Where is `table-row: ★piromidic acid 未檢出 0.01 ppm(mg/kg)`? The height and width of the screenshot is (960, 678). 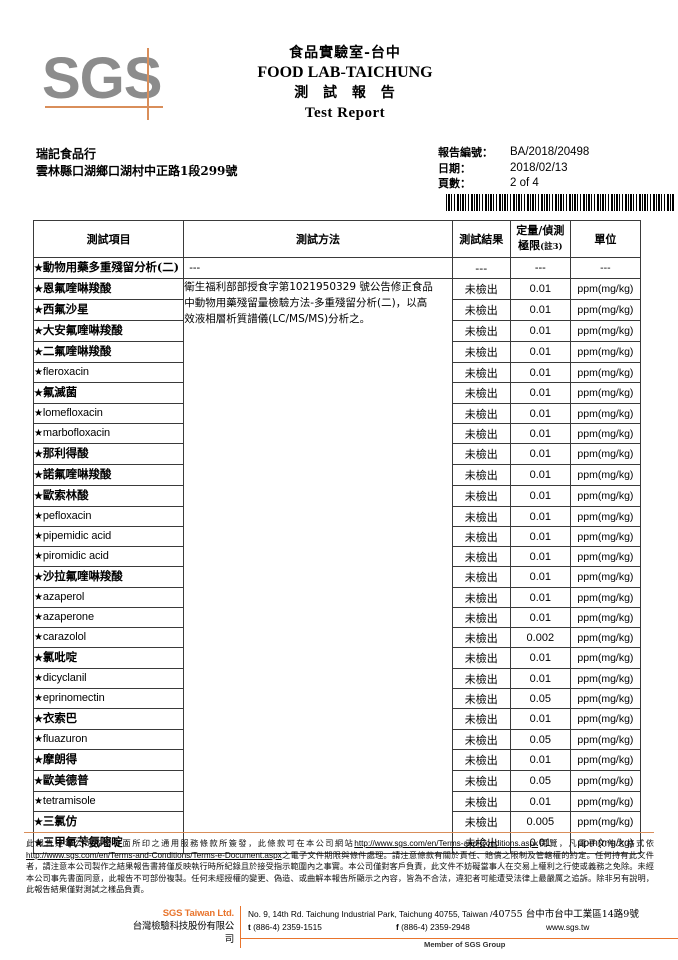 table-row: ★piromidic acid 未檢出 0.01 ppm(mg/kg) is located at coordinates (337, 556).